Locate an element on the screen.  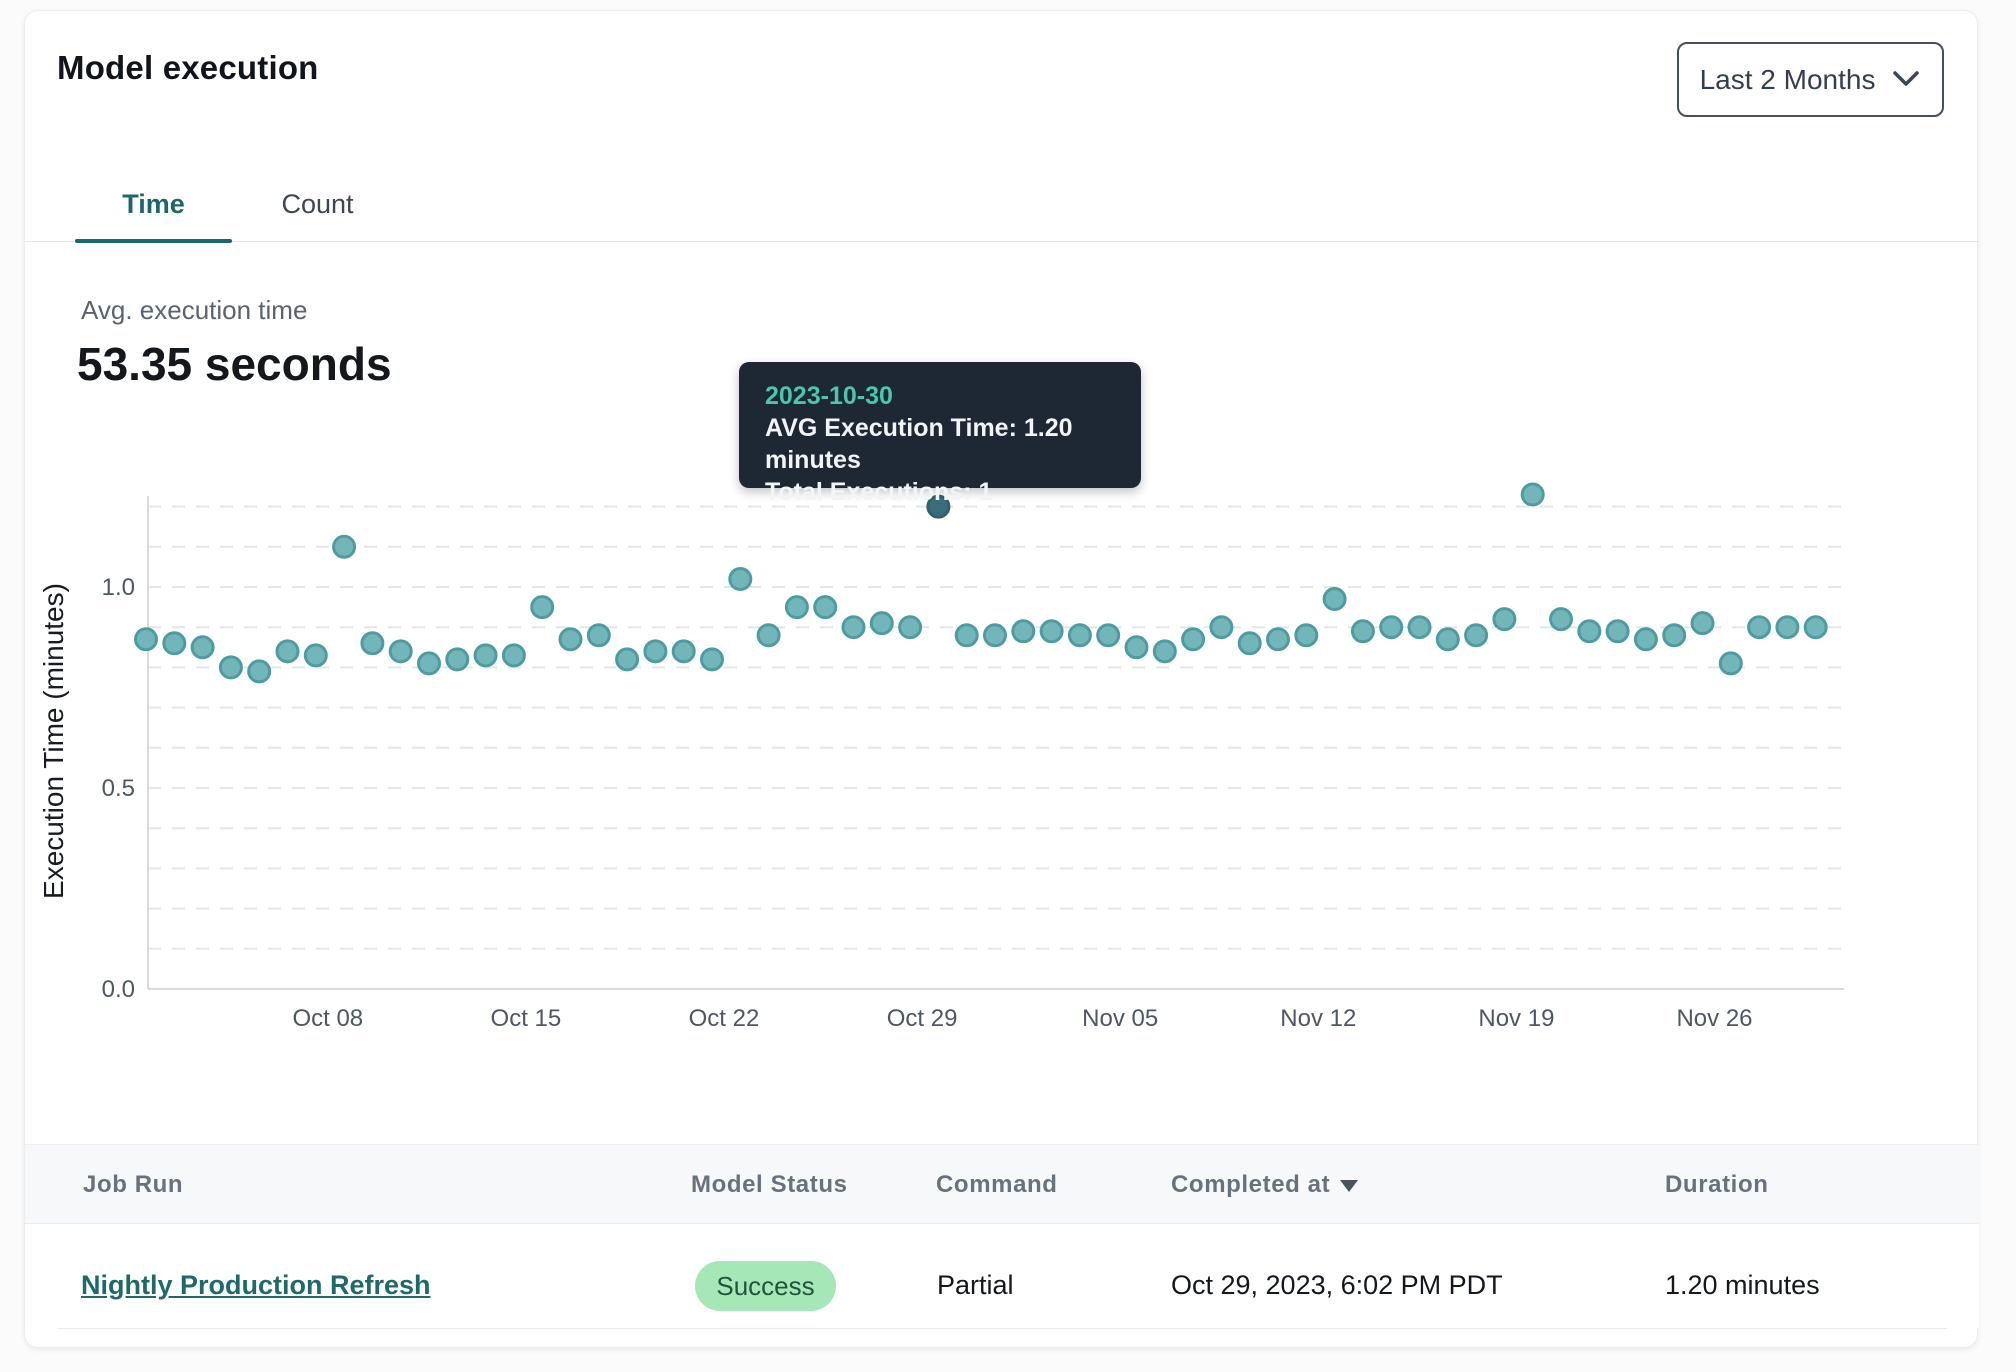
date-range-dropdown: Last 2 Months is located at coordinates (1810, 79).